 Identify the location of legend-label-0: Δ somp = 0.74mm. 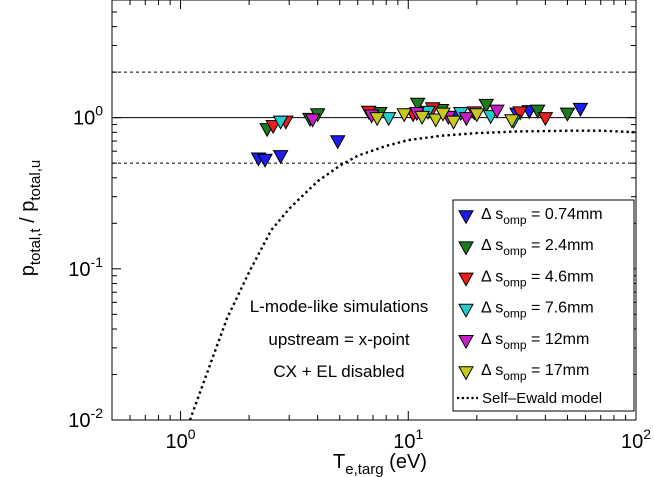
(542, 216).